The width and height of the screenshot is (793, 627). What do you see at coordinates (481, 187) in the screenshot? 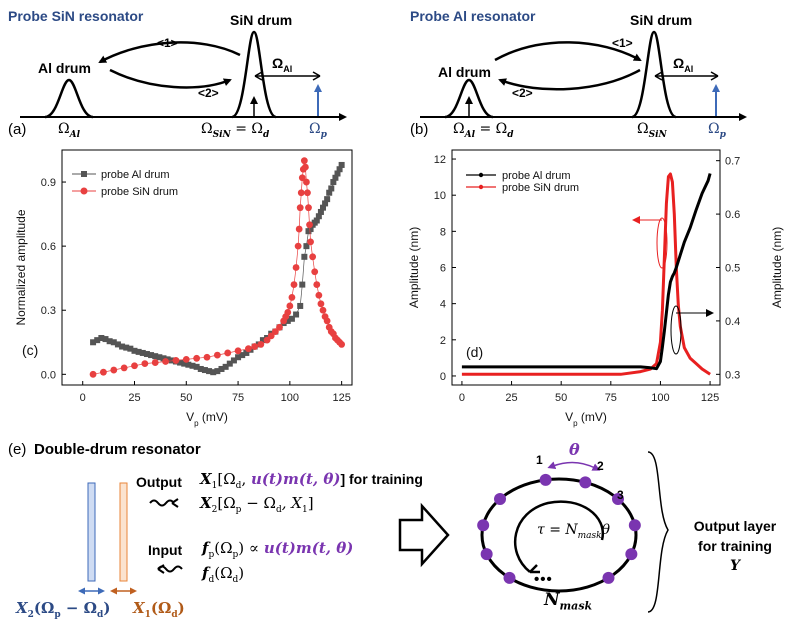
I see `chart-d-legend-marker-sin` at bounding box center [481, 187].